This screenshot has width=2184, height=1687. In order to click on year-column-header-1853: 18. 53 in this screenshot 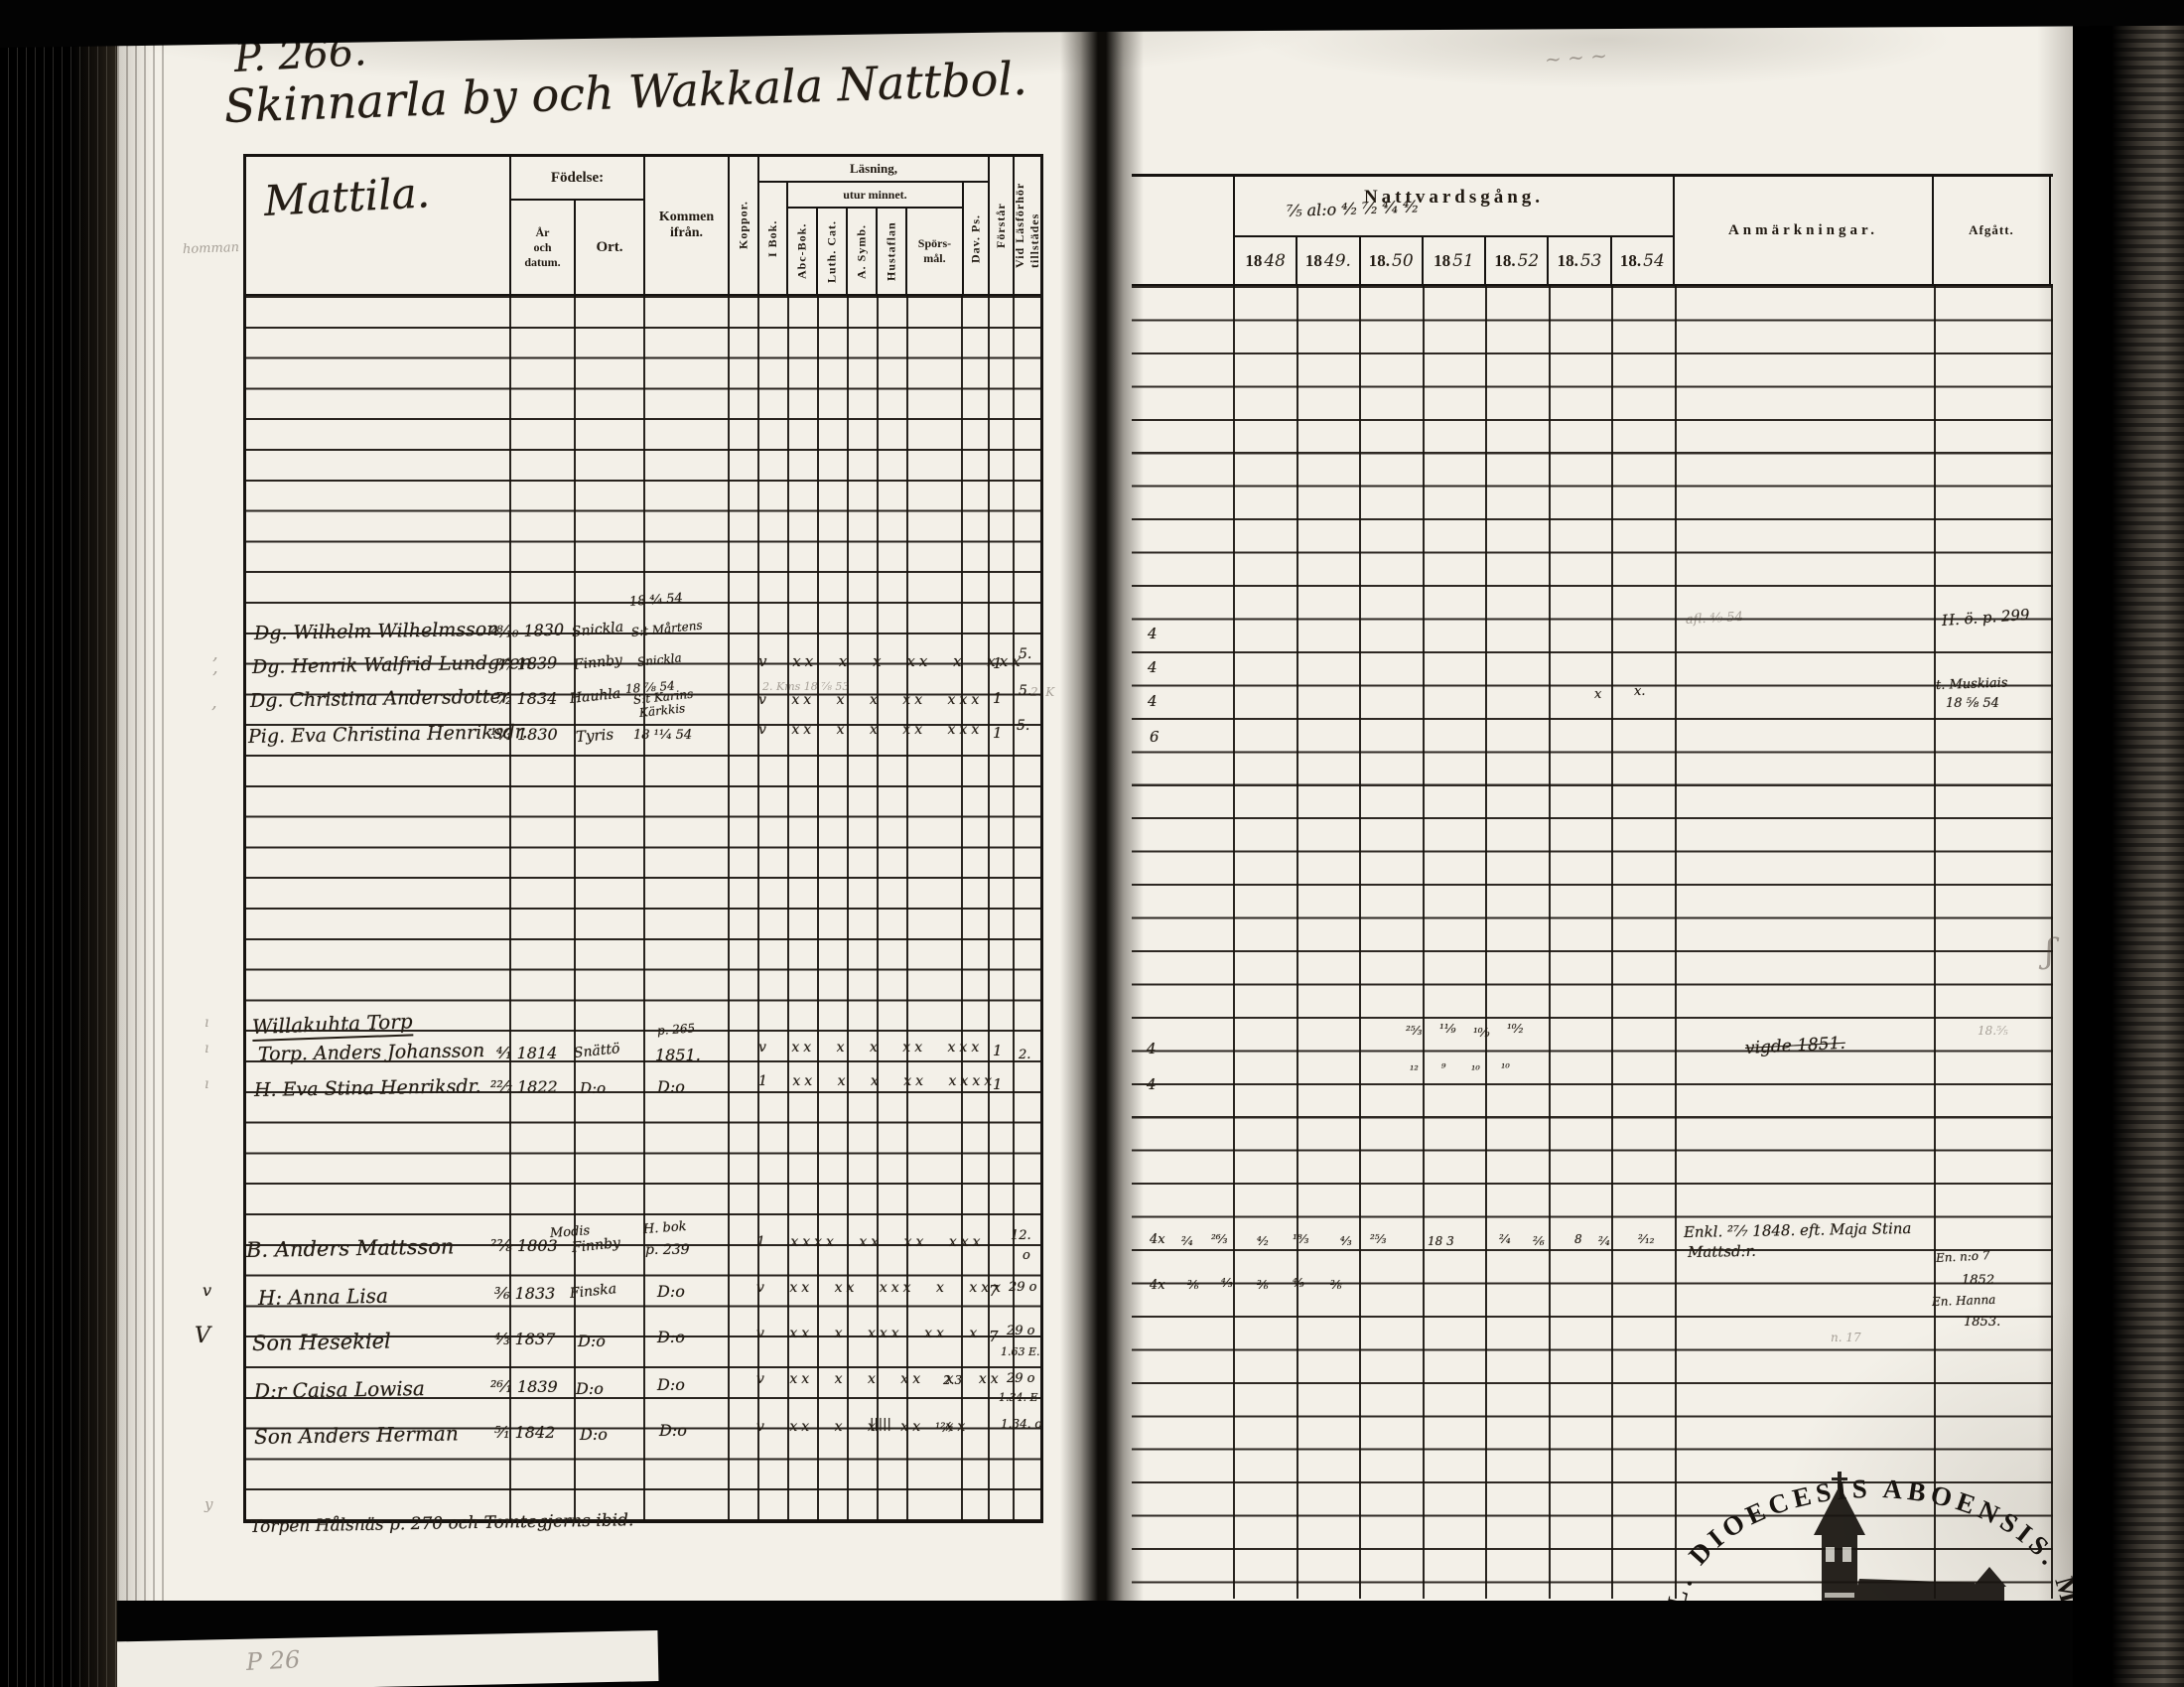, I will do `click(1578, 260)`.